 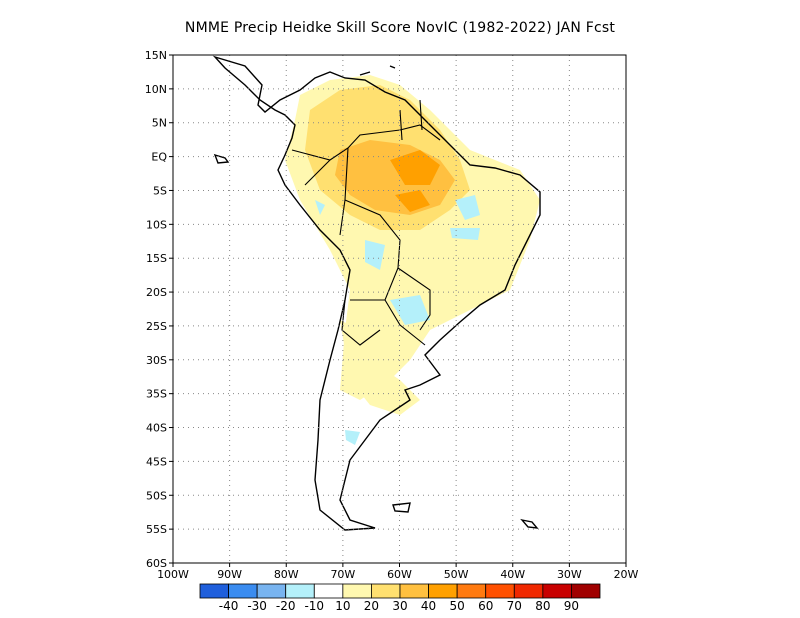 What do you see at coordinates (512, 574) in the screenshot?
I see `lon-tick-label: 40W` at bounding box center [512, 574].